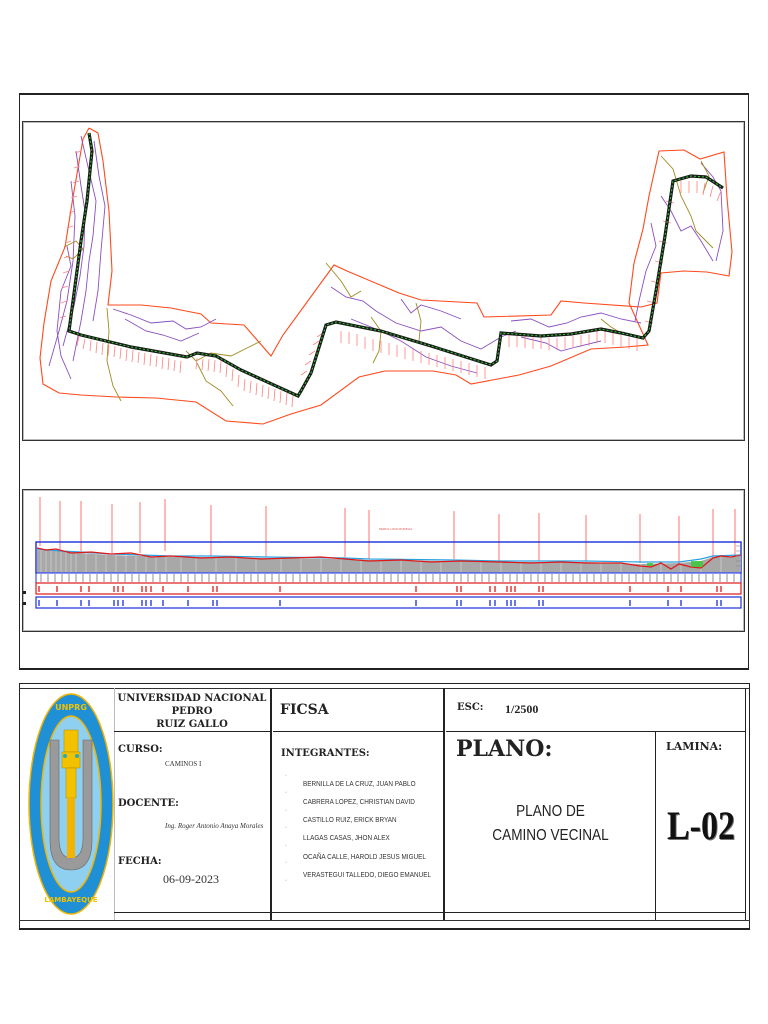 Image resolution: width=768 pixels, height=1024 pixels. Describe the element at coordinates (470, 707) in the screenshot. I see `escala-label: ESC:` at that location.